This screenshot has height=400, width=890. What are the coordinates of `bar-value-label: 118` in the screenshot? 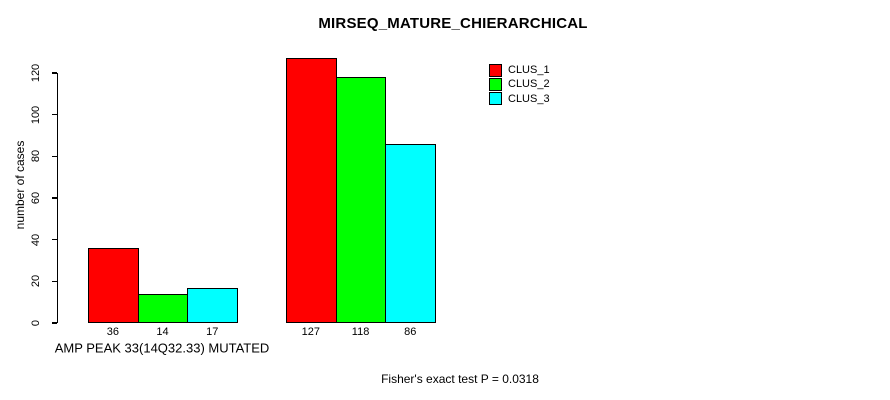 It's located at (360, 332).